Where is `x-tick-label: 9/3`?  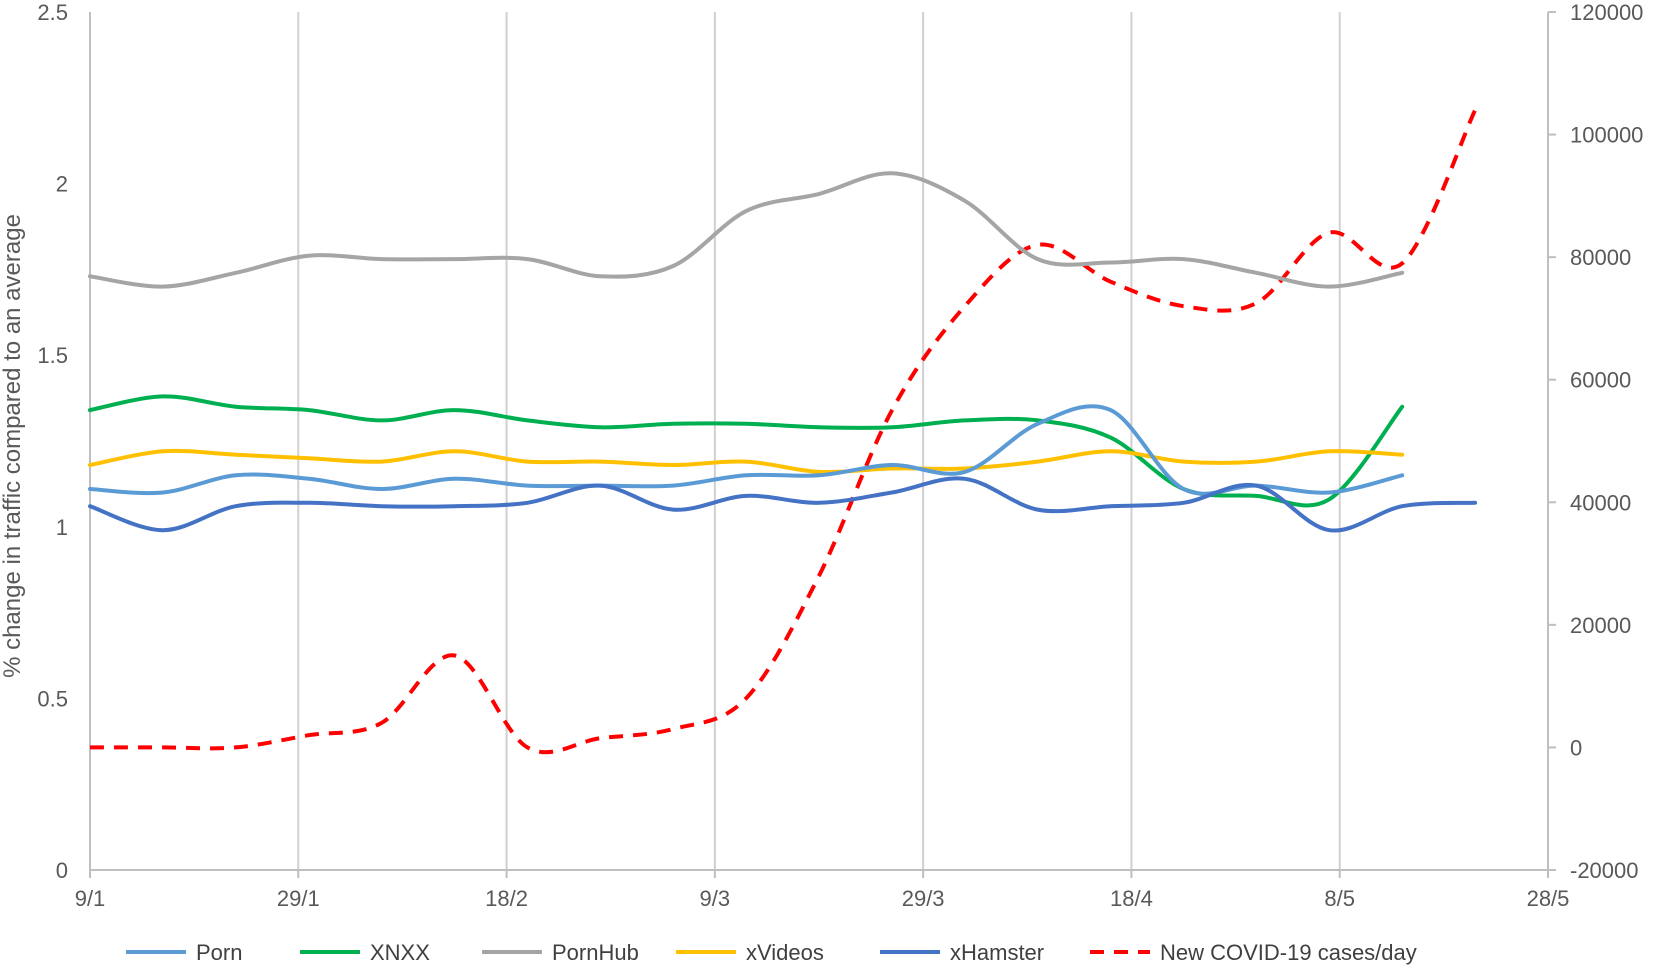 x-tick-label: 9/3 is located at coordinates (715, 898).